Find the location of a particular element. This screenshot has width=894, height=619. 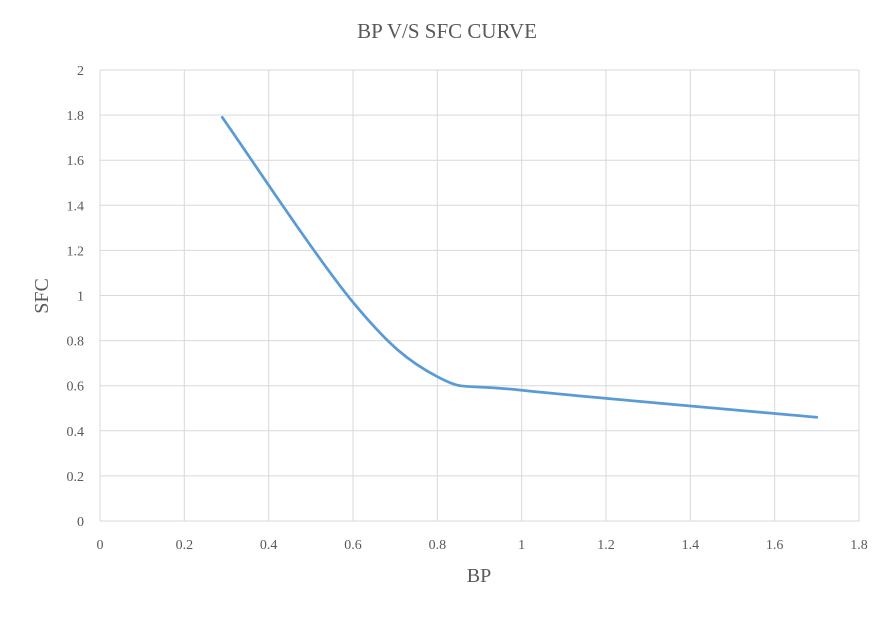

y-tick-label: 0.4 is located at coordinates (76, 432).